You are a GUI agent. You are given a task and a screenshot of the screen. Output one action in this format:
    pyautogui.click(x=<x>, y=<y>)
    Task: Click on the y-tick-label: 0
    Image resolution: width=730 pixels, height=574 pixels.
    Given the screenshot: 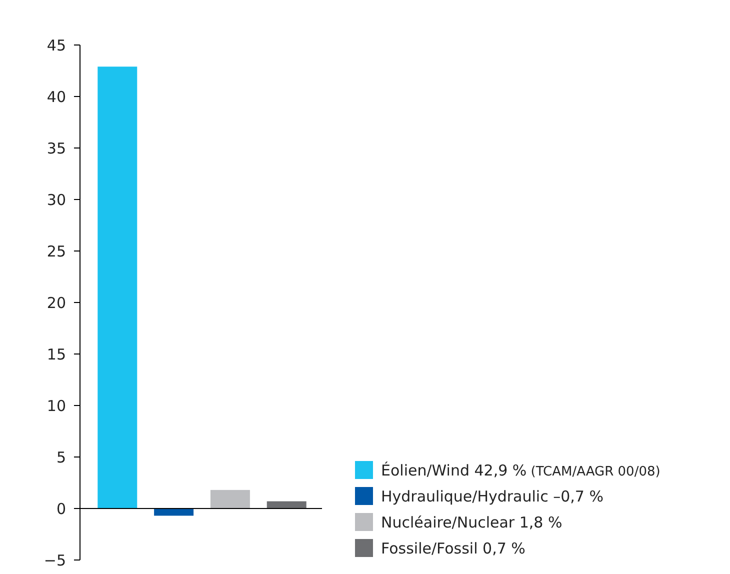 What is the action you would take?
    pyautogui.click(x=61, y=509)
    